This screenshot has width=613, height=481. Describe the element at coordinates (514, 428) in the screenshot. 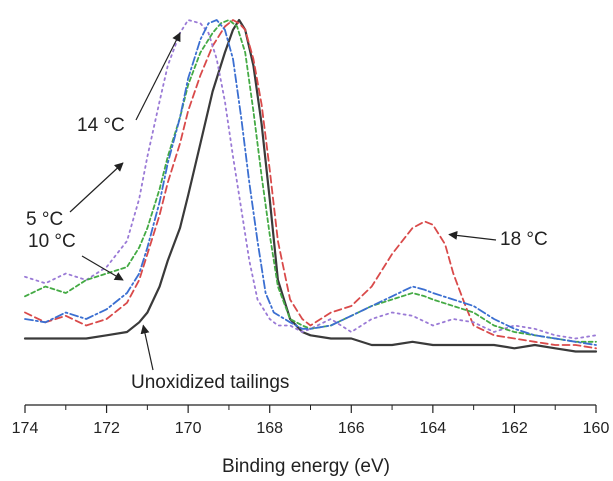

I see `x-tick-label-6: 162` at that location.